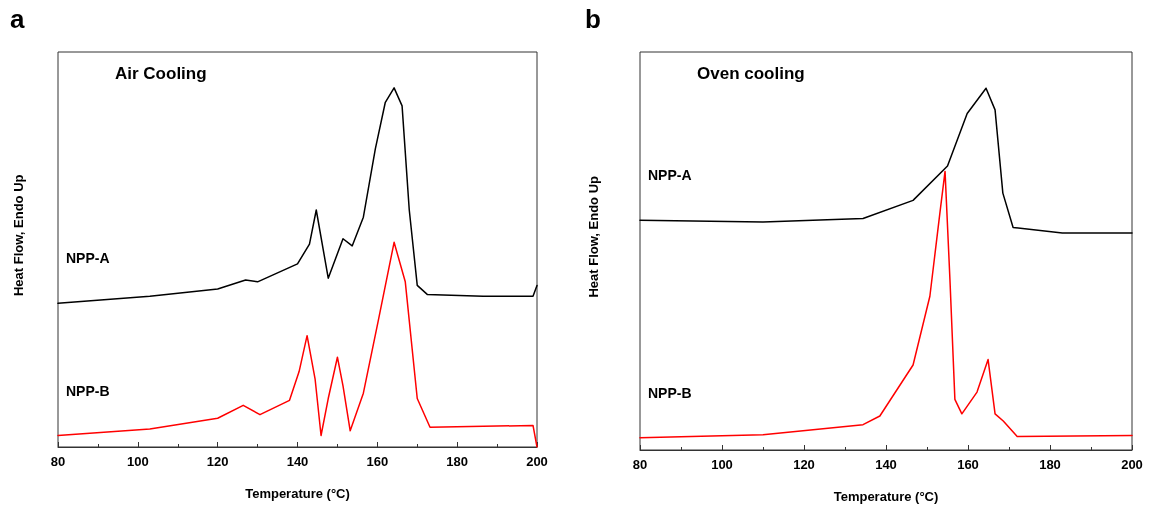 The height and width of the screenshot is (513, 1149). What do you see at coordinates (17, 19) in the screenshot?
I see `text: a` at bounding box center [17, 19].